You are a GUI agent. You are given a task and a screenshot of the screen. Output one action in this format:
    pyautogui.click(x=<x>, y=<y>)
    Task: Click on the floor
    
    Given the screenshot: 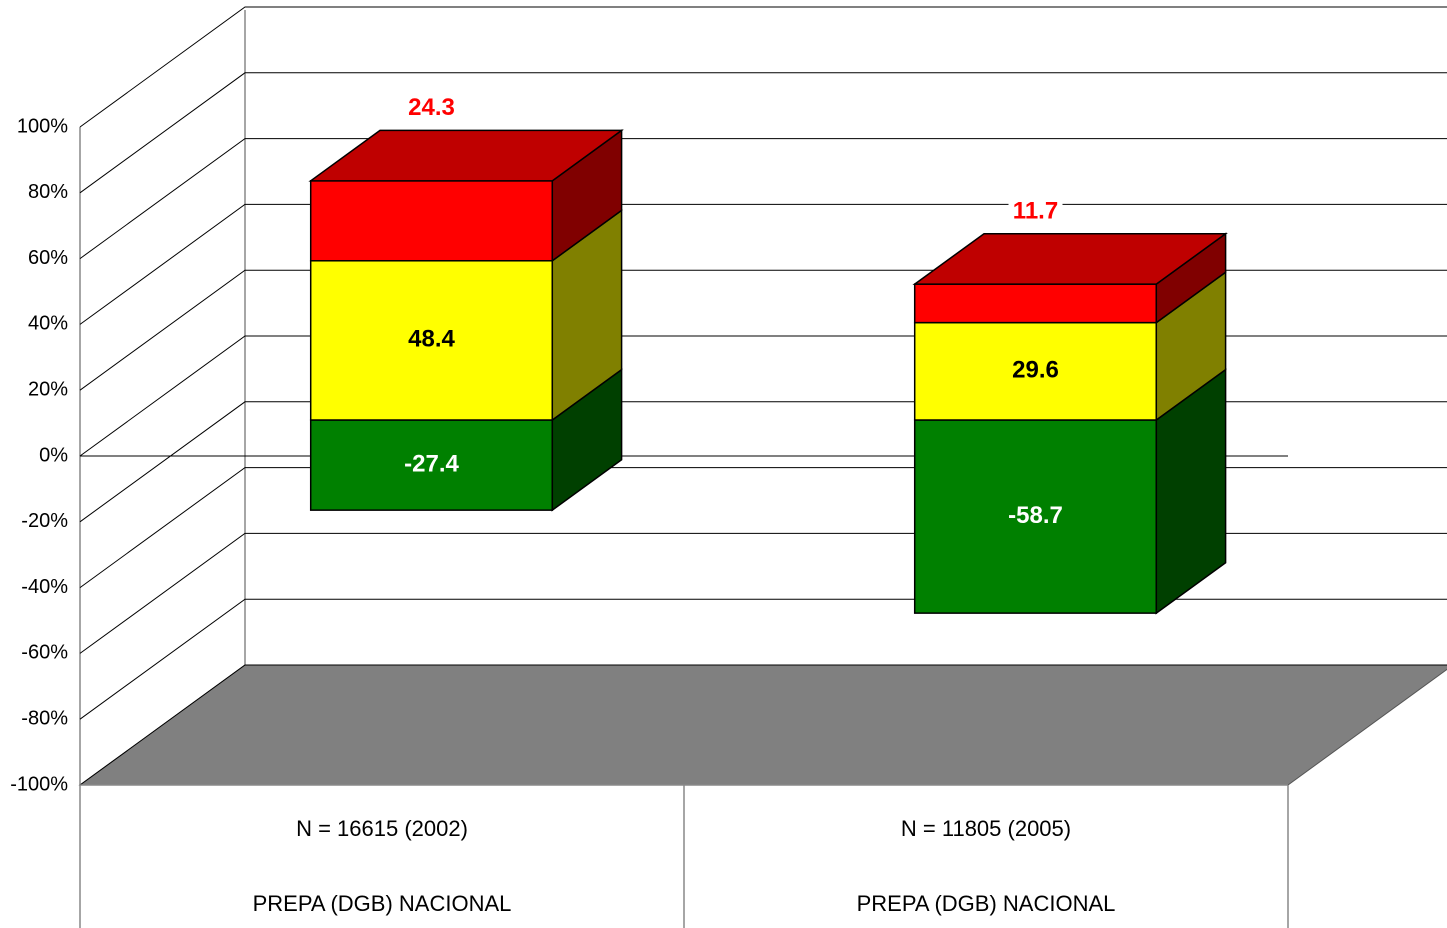 What is the action you would take?
    pyautogui.click(x=762, y=725)
    